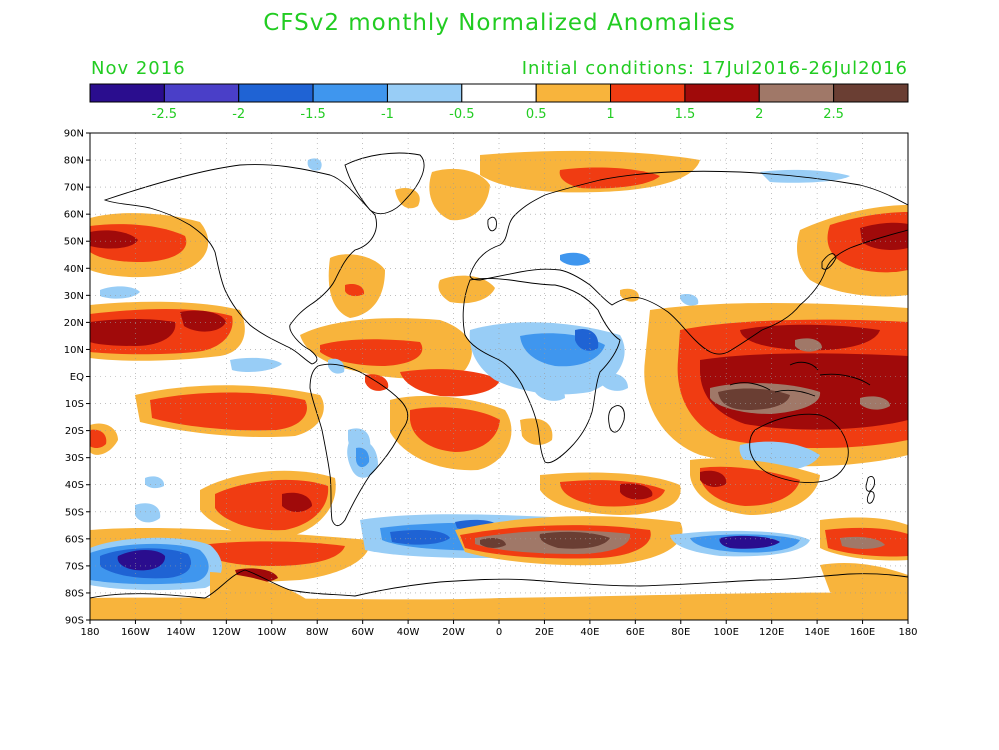 The image size is (999, 750). What do you see at coordinates (74, 458) in the screenshot?
I see `latitude-label: 30S` at bounding box center [74, 458].